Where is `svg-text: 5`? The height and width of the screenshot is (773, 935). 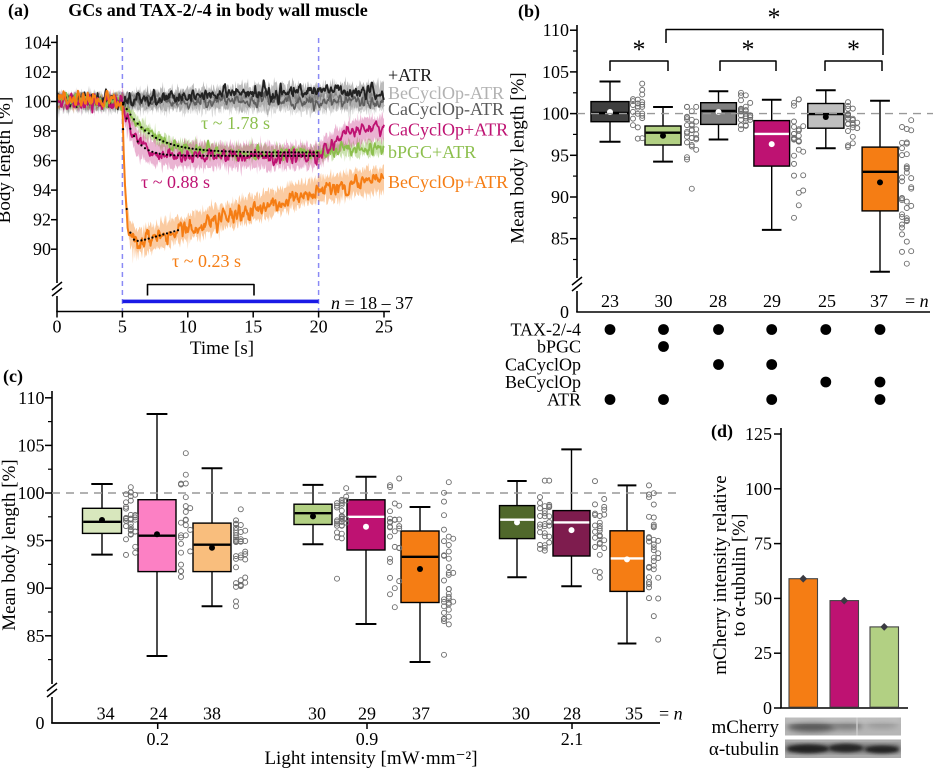 svg-text: 5 is located at coordinates (122, 327).